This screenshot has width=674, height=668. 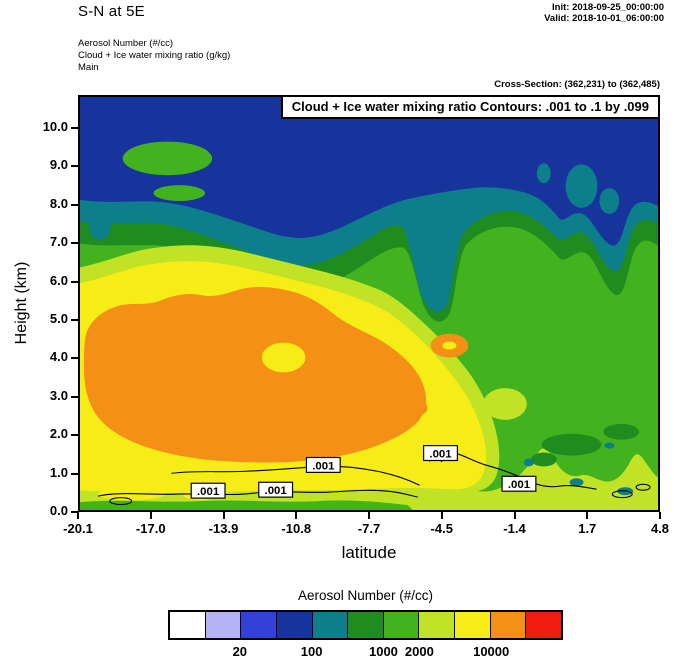 What do you see at coordinates (419, 651) in the screenshot?
I see `colorbar-tick-label: 2000` at bounding box center [419, 651].